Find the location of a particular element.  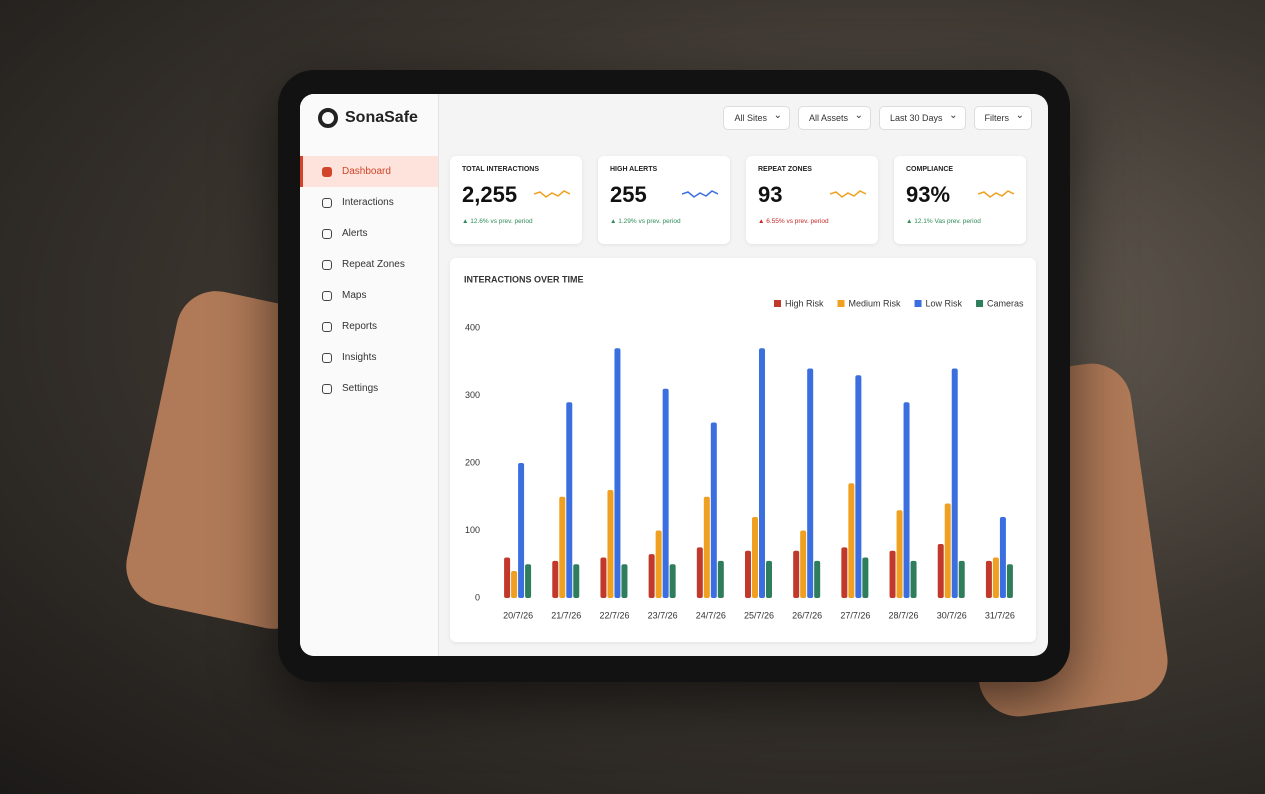

nav-item: Repeat Zones is located at coordinates (369, 264).